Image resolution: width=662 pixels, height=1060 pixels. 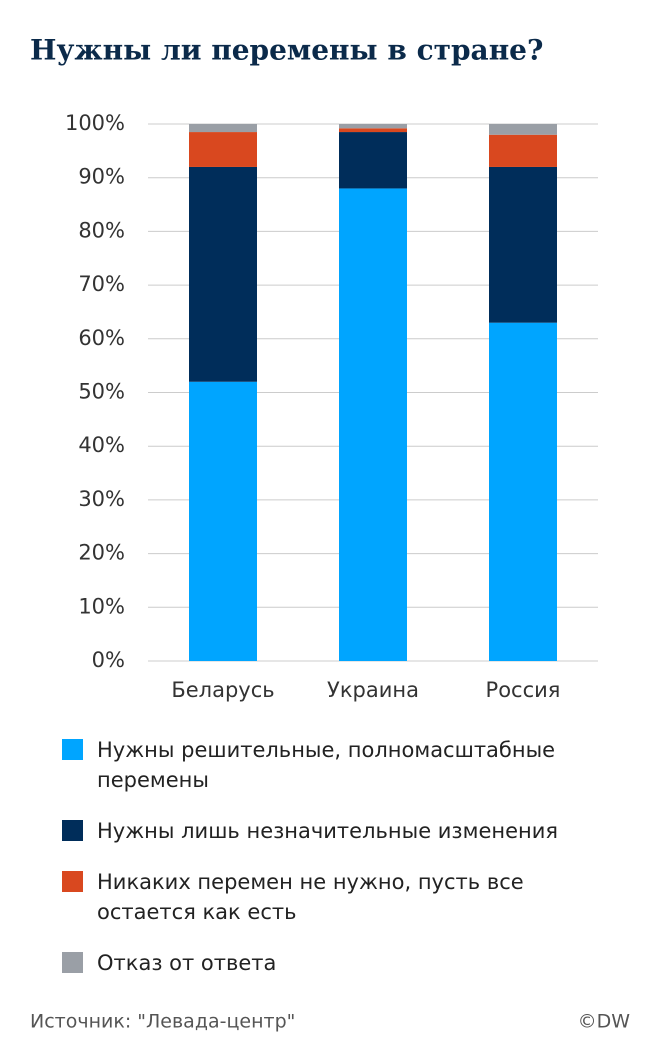 What do you see at coordinates (101, 284) in the screenshot?
I see `y-tick-label: 70%` at bounding box center [101, 284].